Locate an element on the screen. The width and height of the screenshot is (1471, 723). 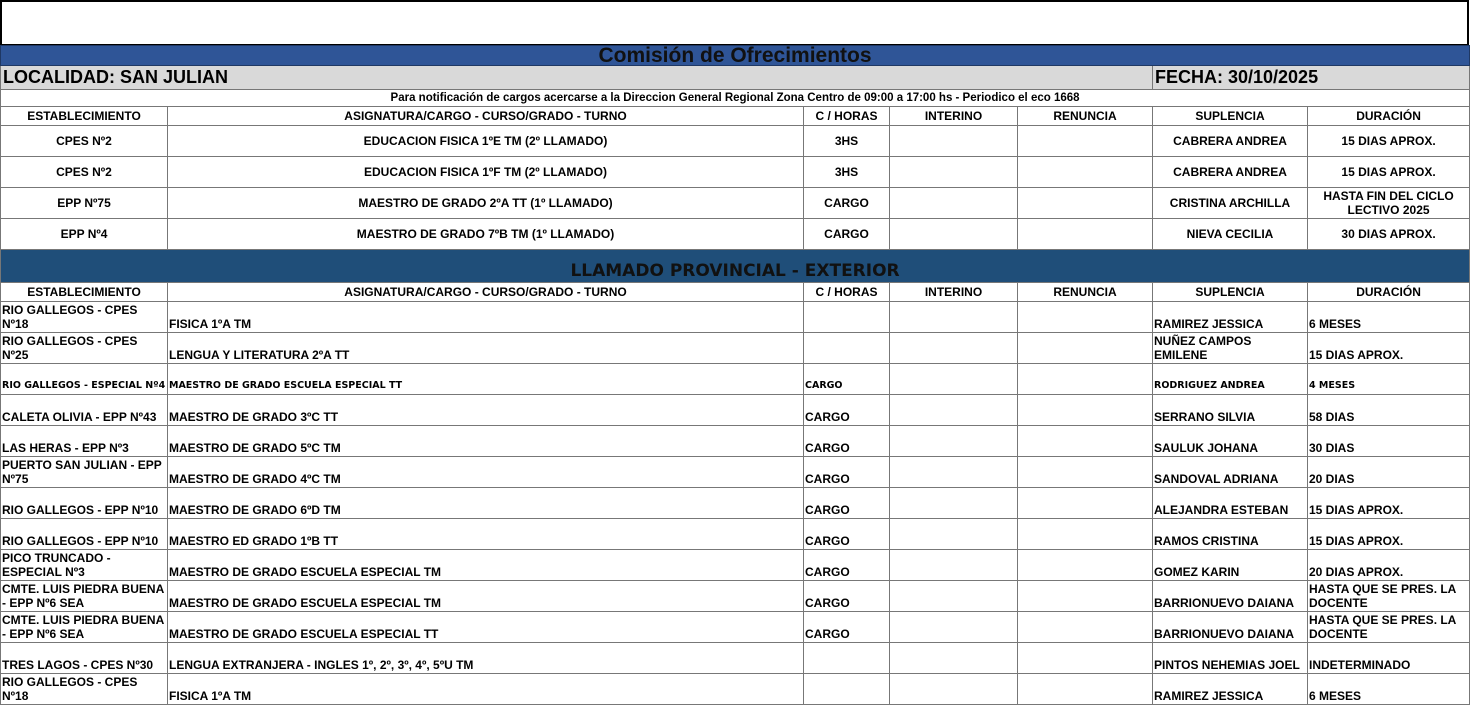
table-cell: PICO TRUNCADO - ESPECIAL Nº3 is located at coordinates (84, 565).